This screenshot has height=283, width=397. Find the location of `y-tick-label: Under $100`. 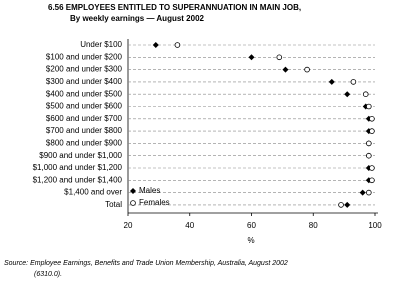

y-tick-label: Under $100 is located at coordinates (101, 44).